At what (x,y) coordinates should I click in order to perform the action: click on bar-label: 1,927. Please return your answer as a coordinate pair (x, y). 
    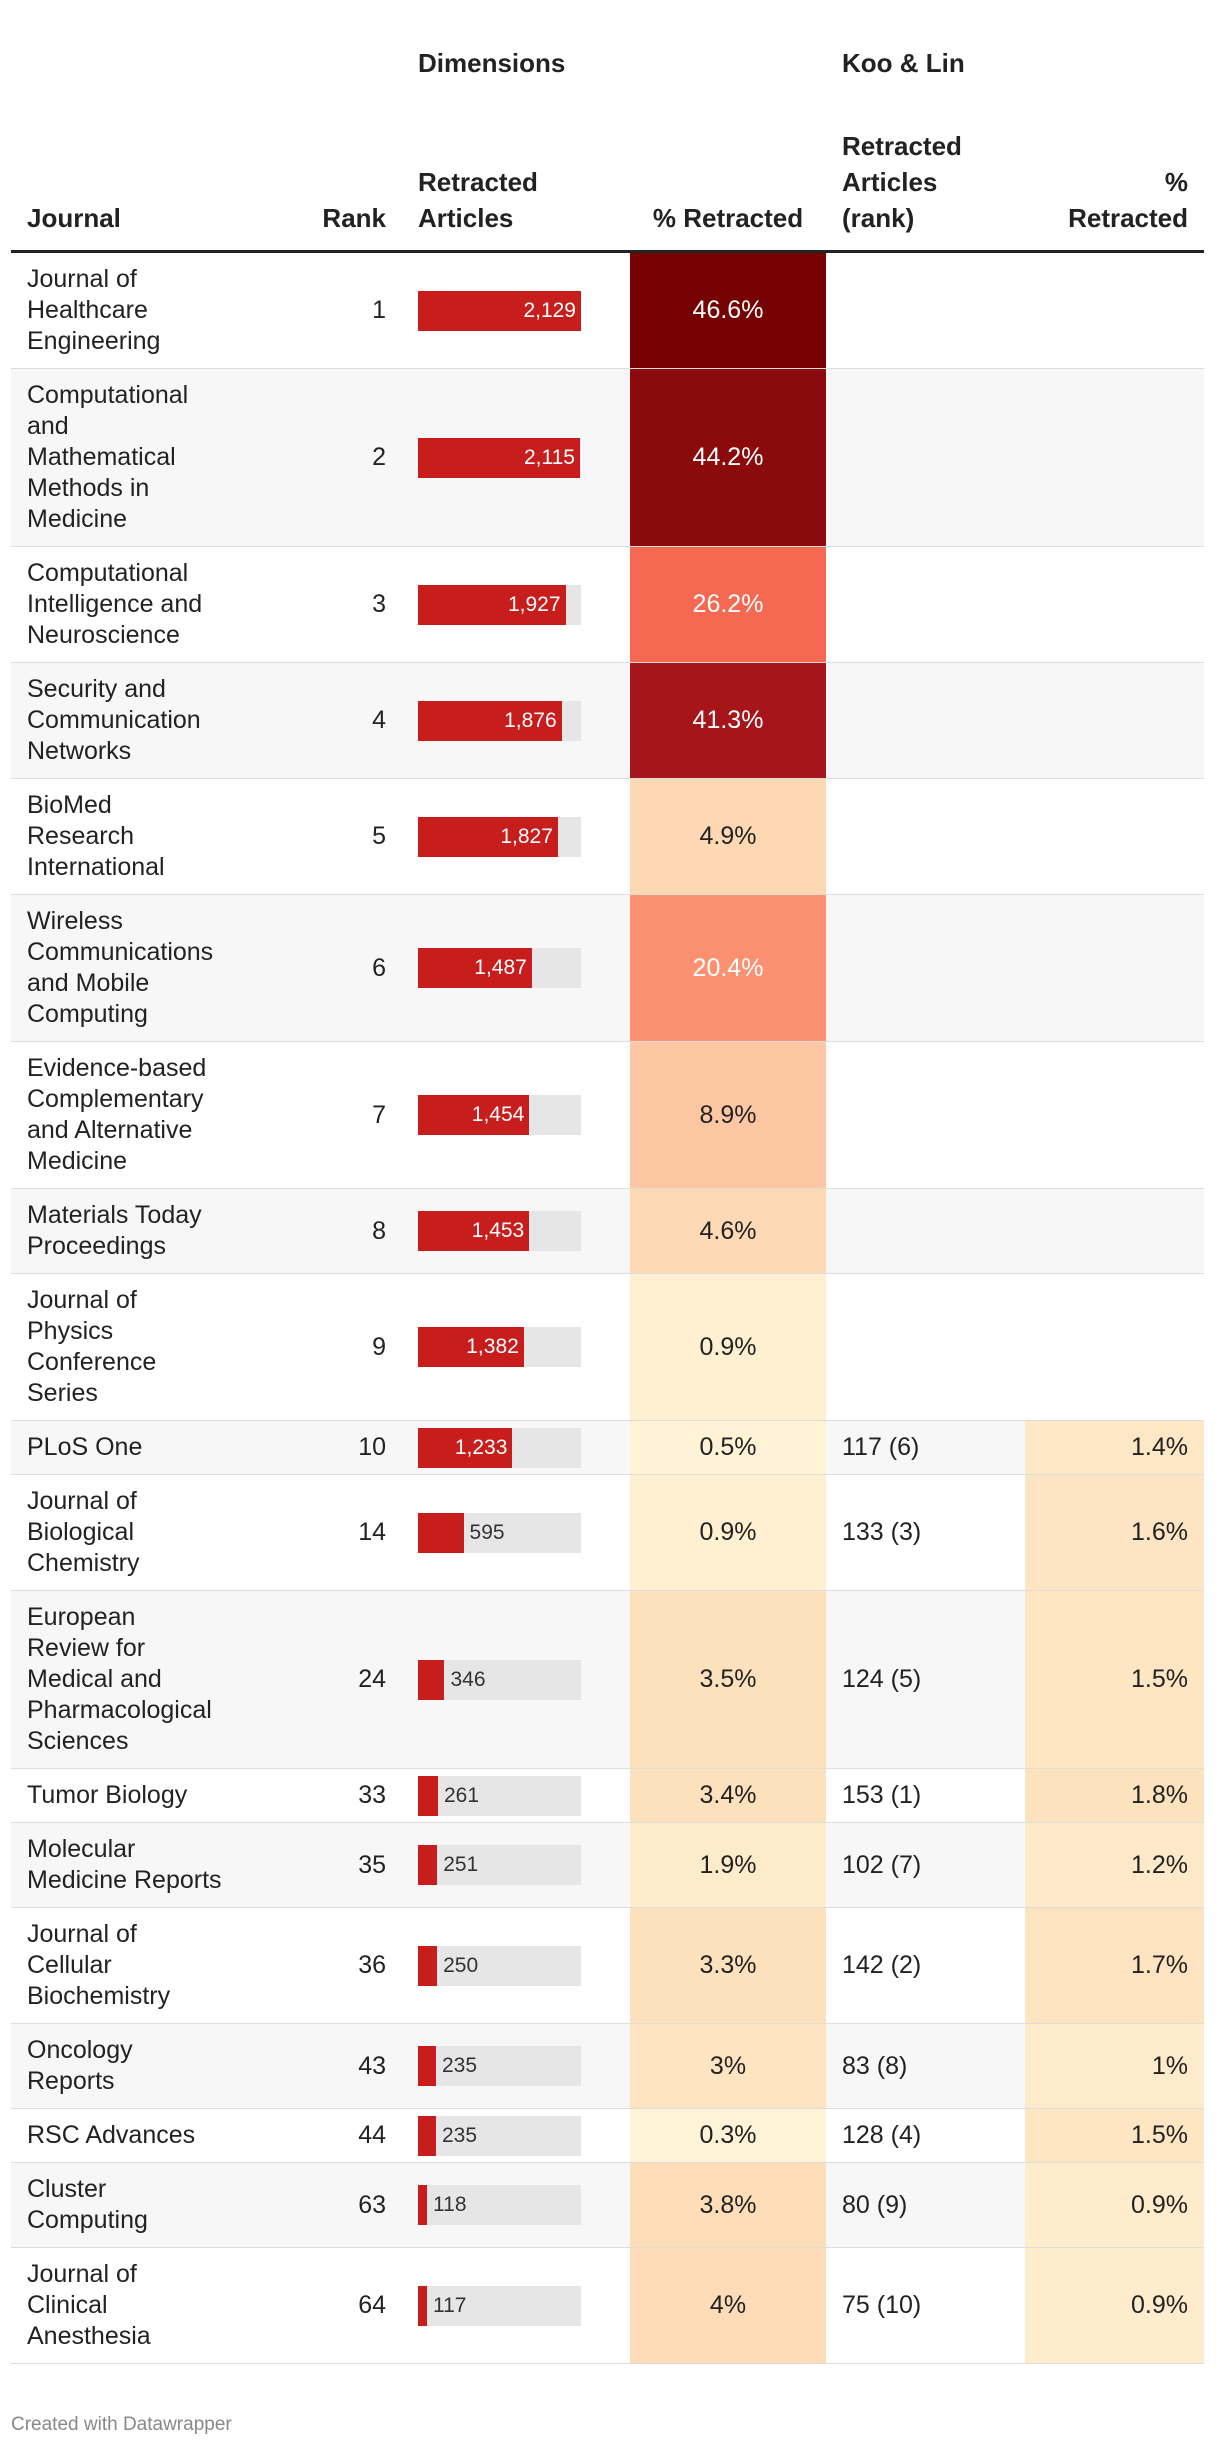
    Looking at the image, I should click on (534, 604).